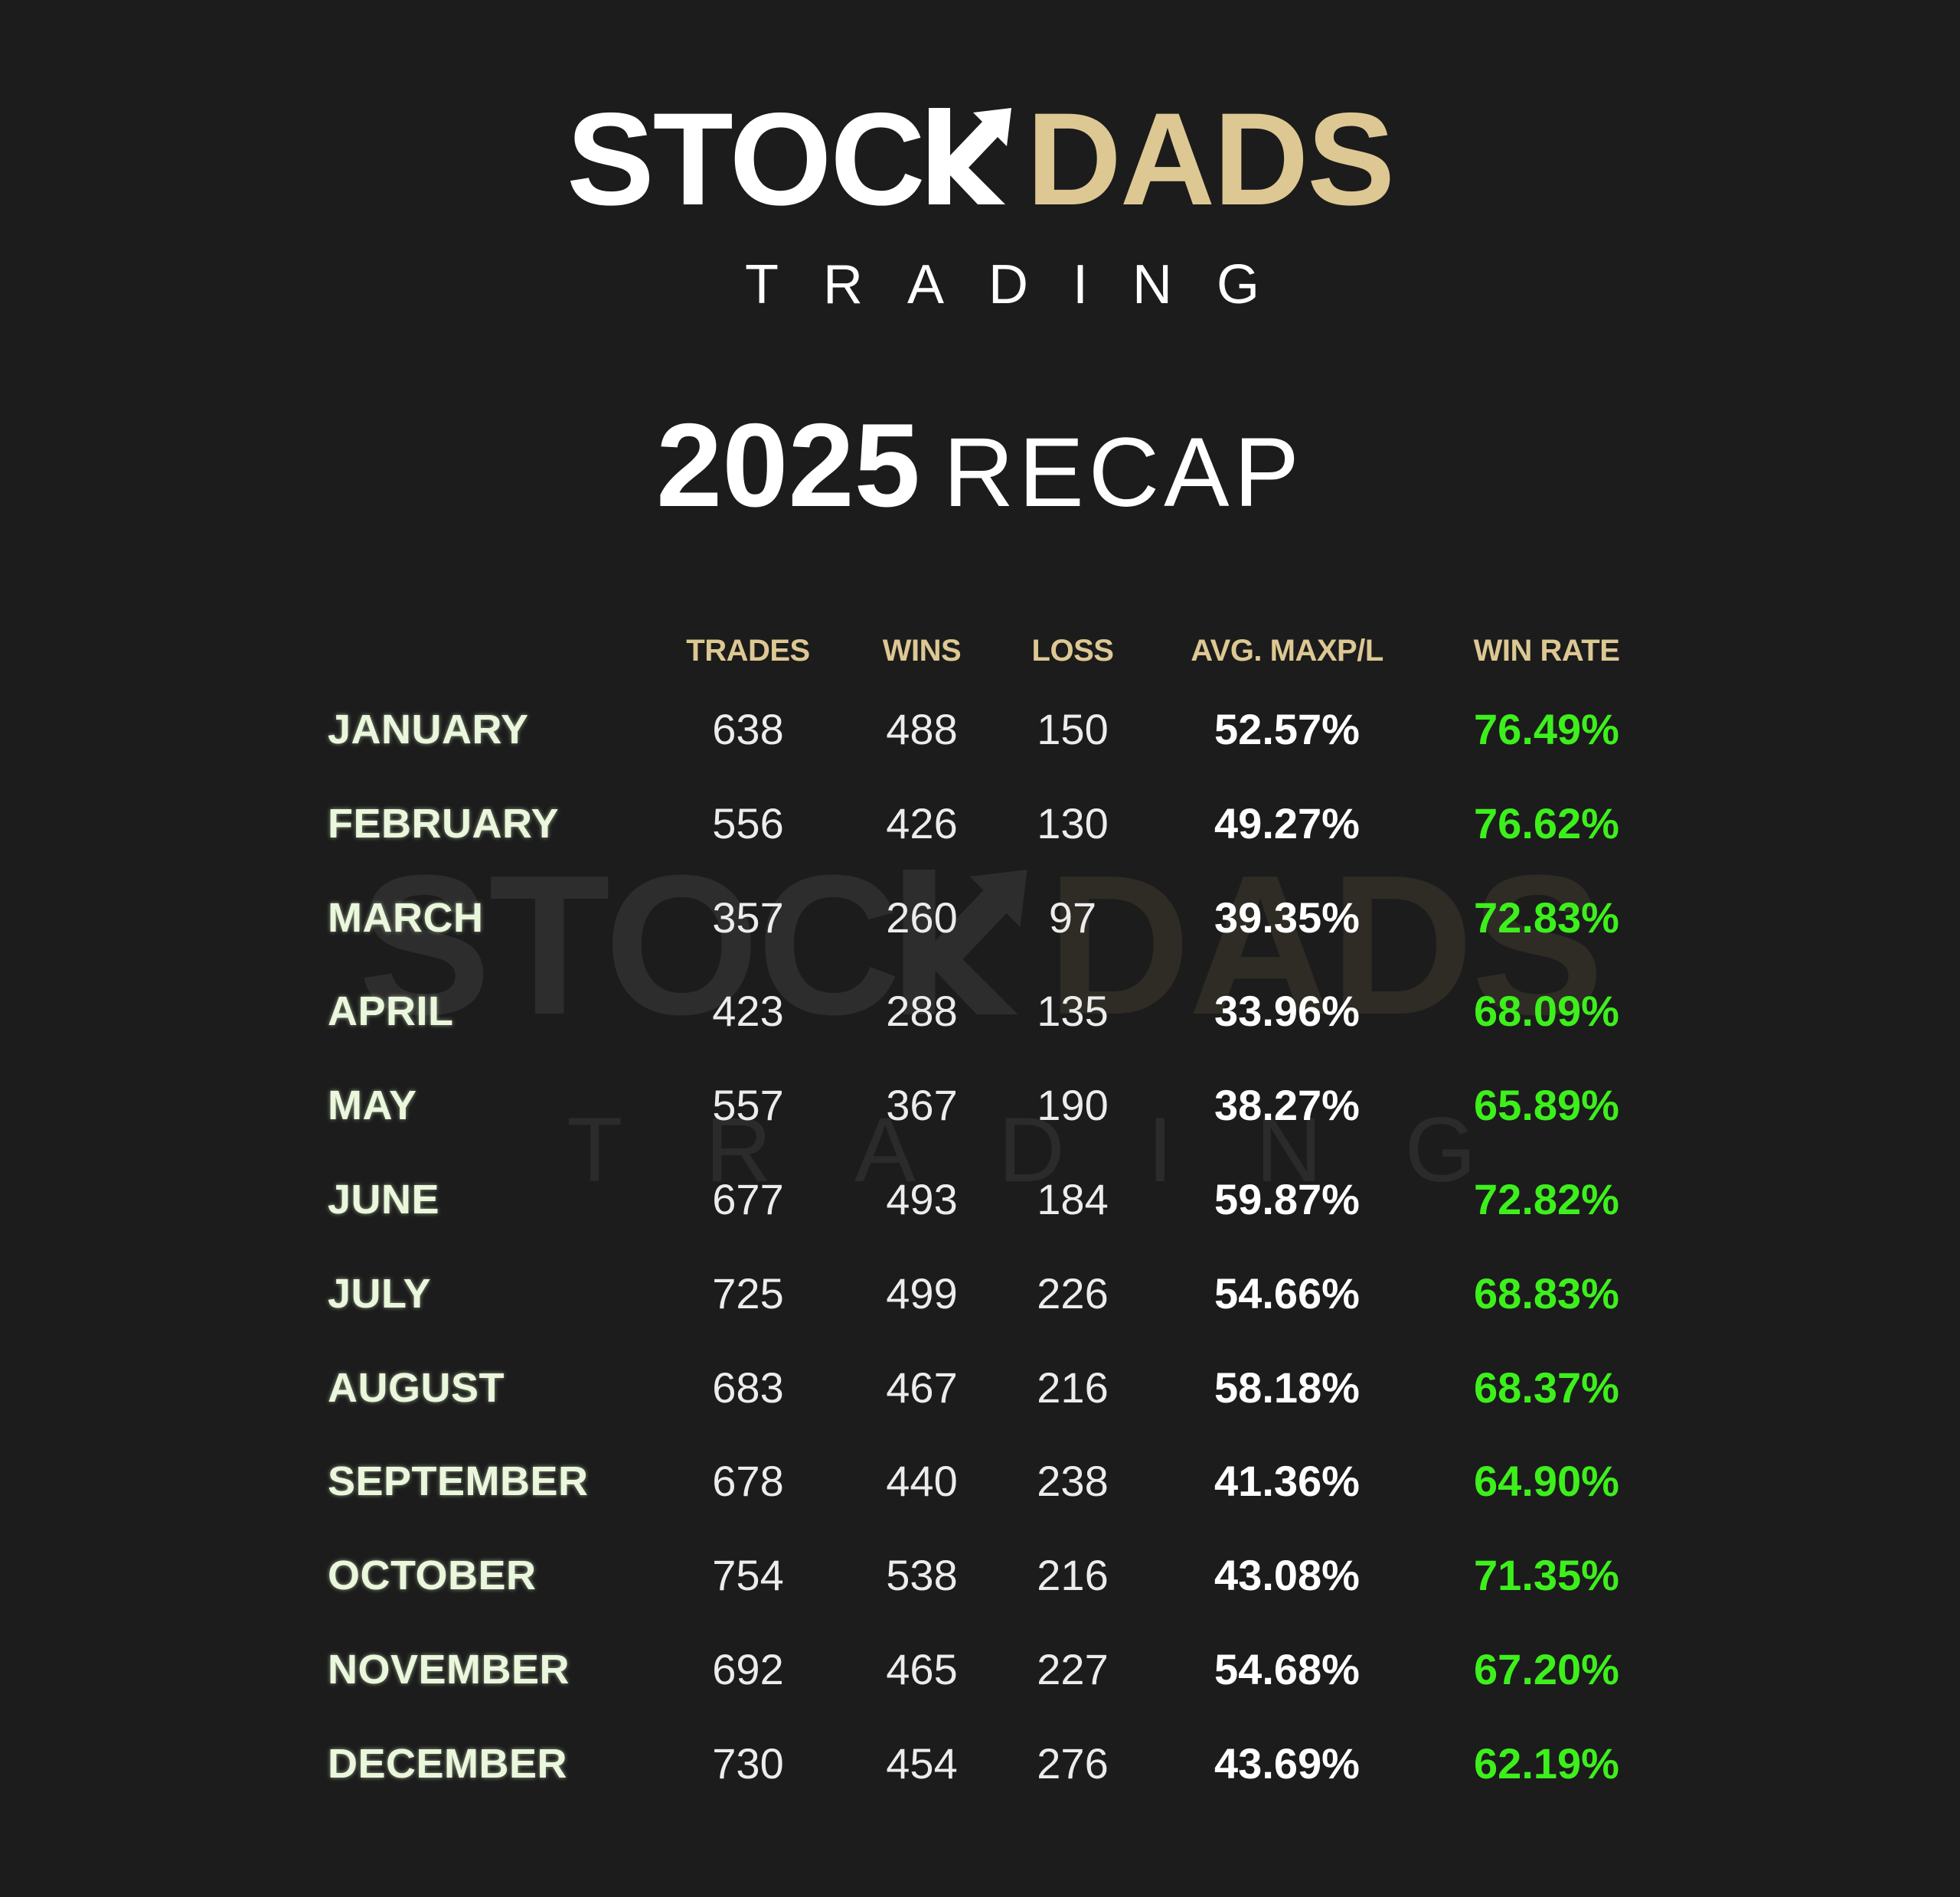 This screenshot has height=1897, width=1960. What do you see at coordinates (432, 1576) in the screenshot?
I see `month-label: OCTOBER` at bounding box center [432, 1576].